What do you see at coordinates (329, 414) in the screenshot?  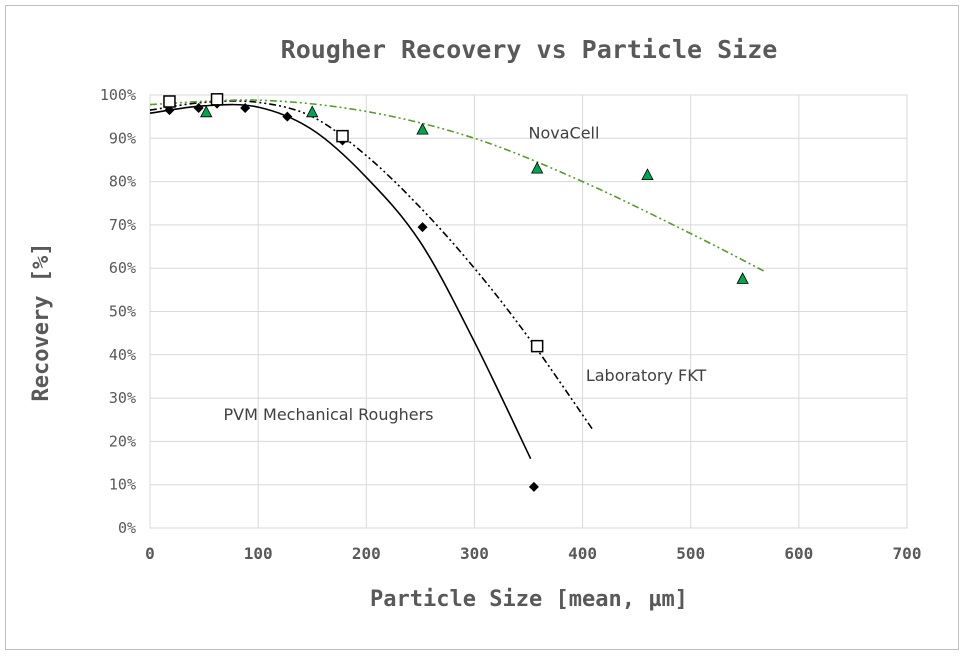 I see `annotation-label: PVM Mechanical Roughers` at bounding box center [329, 414].